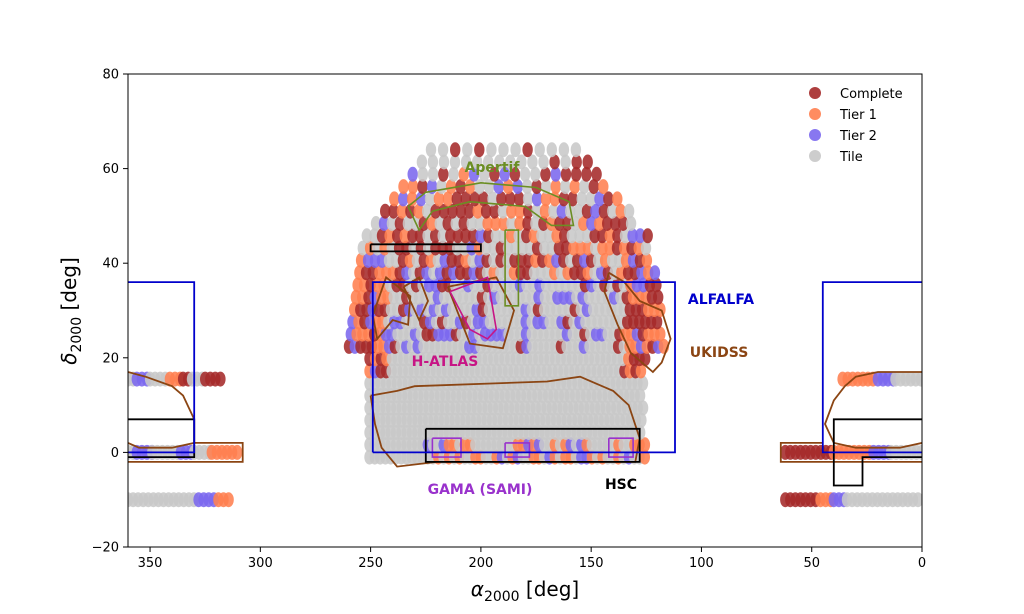 Image resolution: width=1024 pixels, height=614 pixels. I want to click on region-label: UKIDSS, so click(719, 353).